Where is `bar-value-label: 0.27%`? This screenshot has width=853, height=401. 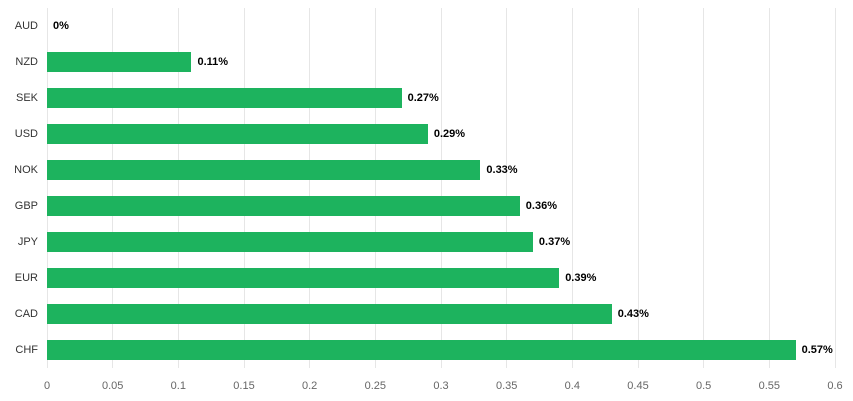 bar-value-label: 0.27% is located at coordinates (423, 98).